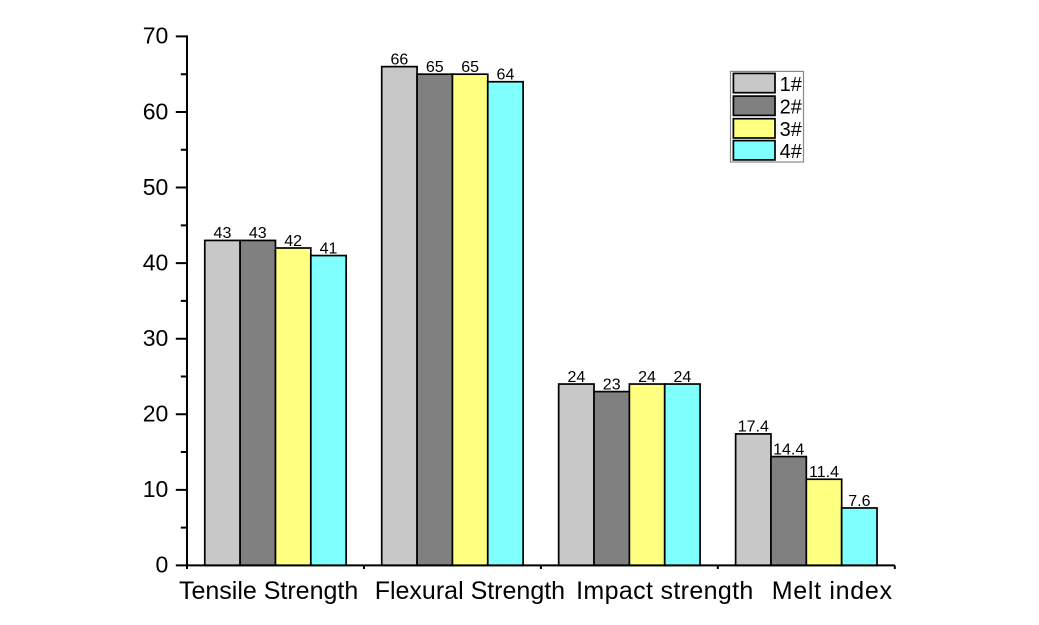 The image size is (1039, 625). Describe the element at coordinates (156, 414) in the screenshot. I see `svg-text: 20` at that location.